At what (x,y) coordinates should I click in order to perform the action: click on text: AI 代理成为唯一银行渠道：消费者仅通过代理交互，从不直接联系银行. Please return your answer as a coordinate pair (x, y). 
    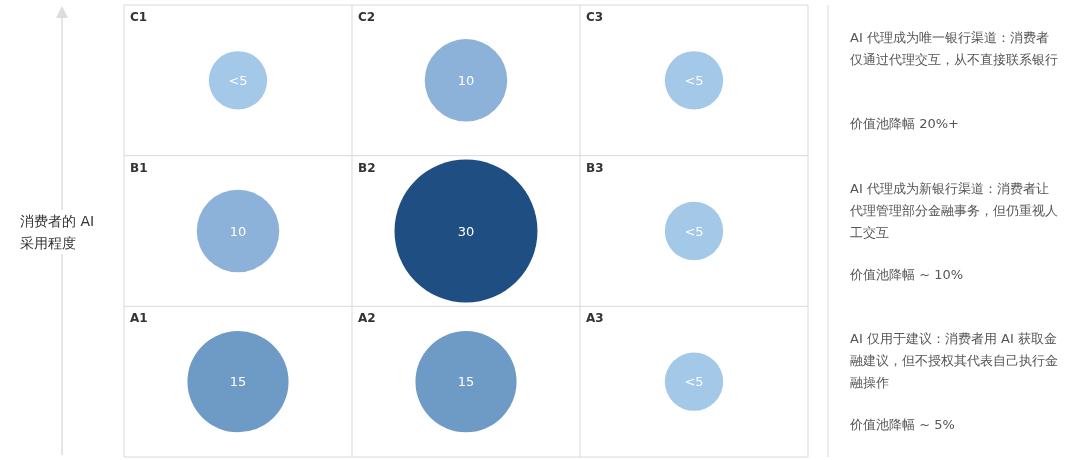
    Looking at the image, I should click on (954, 49).